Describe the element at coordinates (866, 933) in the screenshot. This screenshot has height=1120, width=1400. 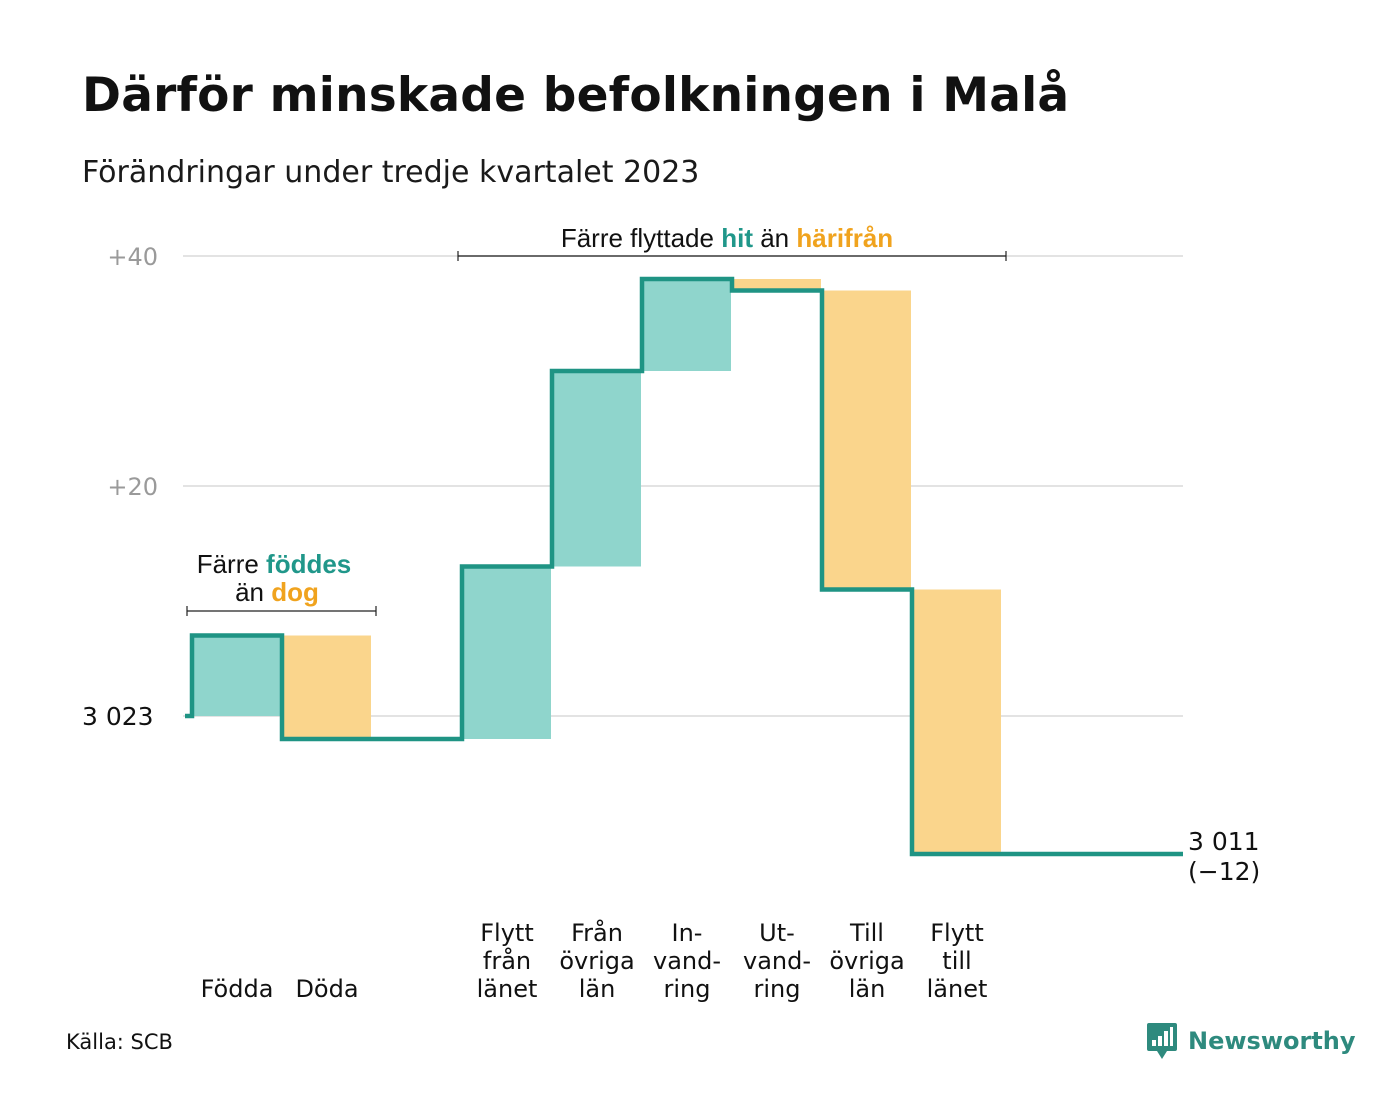
I see `category-label: Till` at that location.